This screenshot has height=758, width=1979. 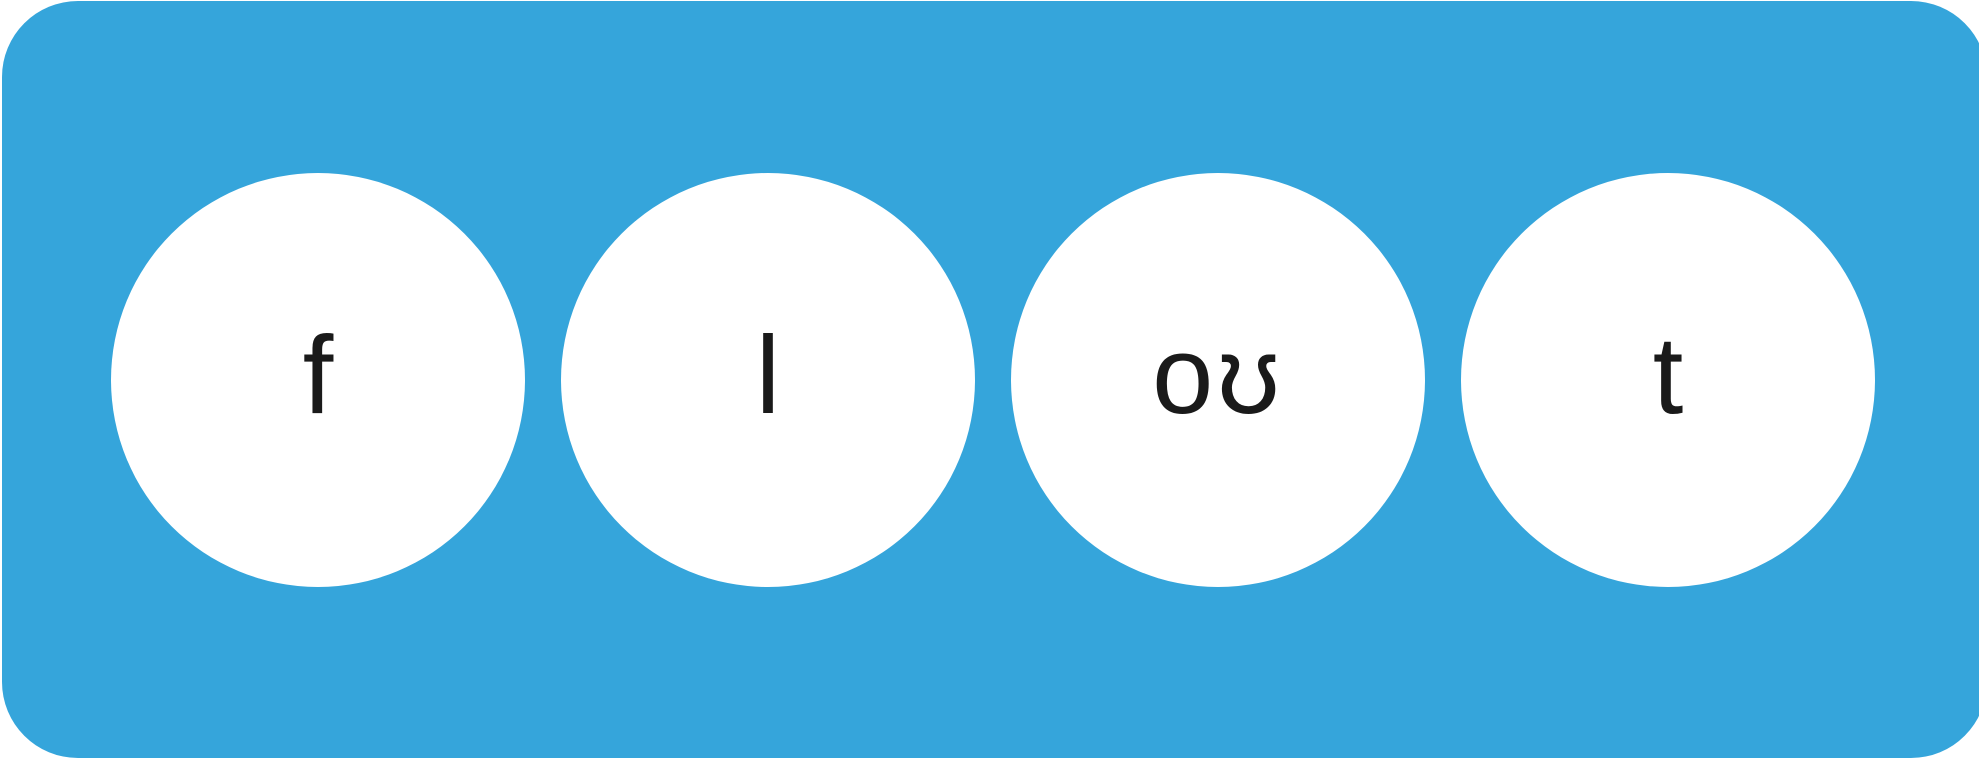 I want to click on tile-l: l, so click(x=768, y=380).